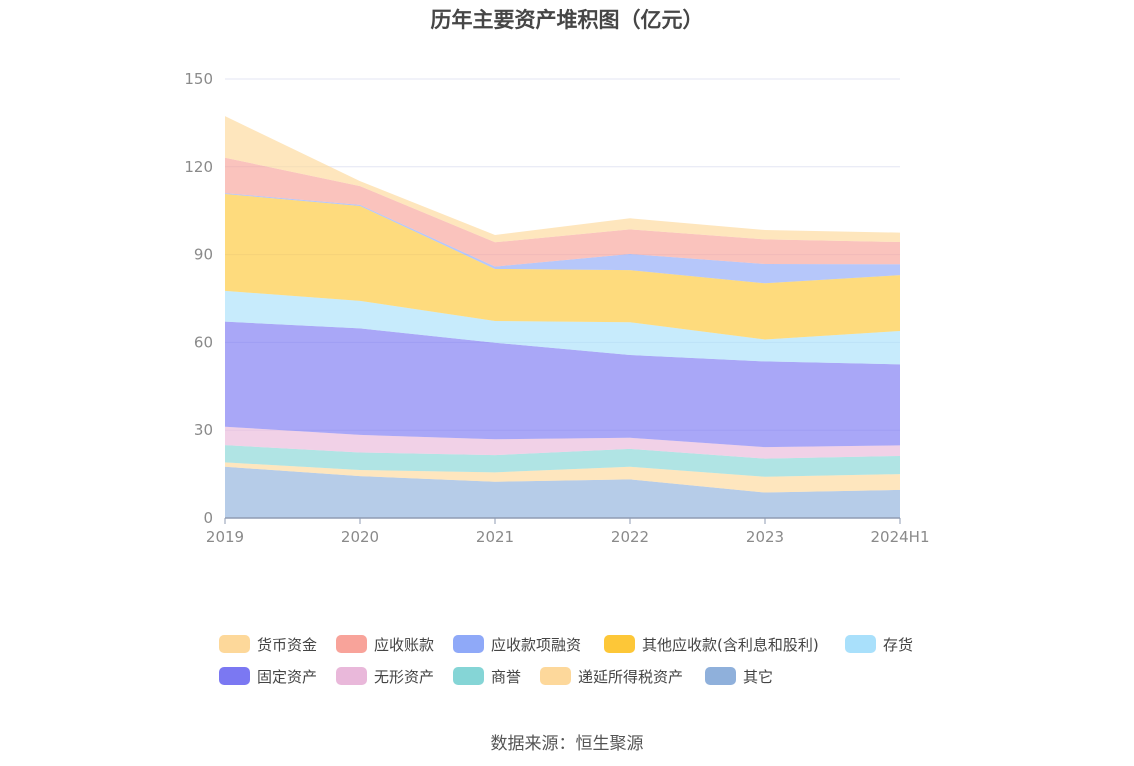 This screenshot has width=1134, height=766. Describe the element at coordinates (758, 676) in the screenshot. I see `legend-label: 其它` at that location.